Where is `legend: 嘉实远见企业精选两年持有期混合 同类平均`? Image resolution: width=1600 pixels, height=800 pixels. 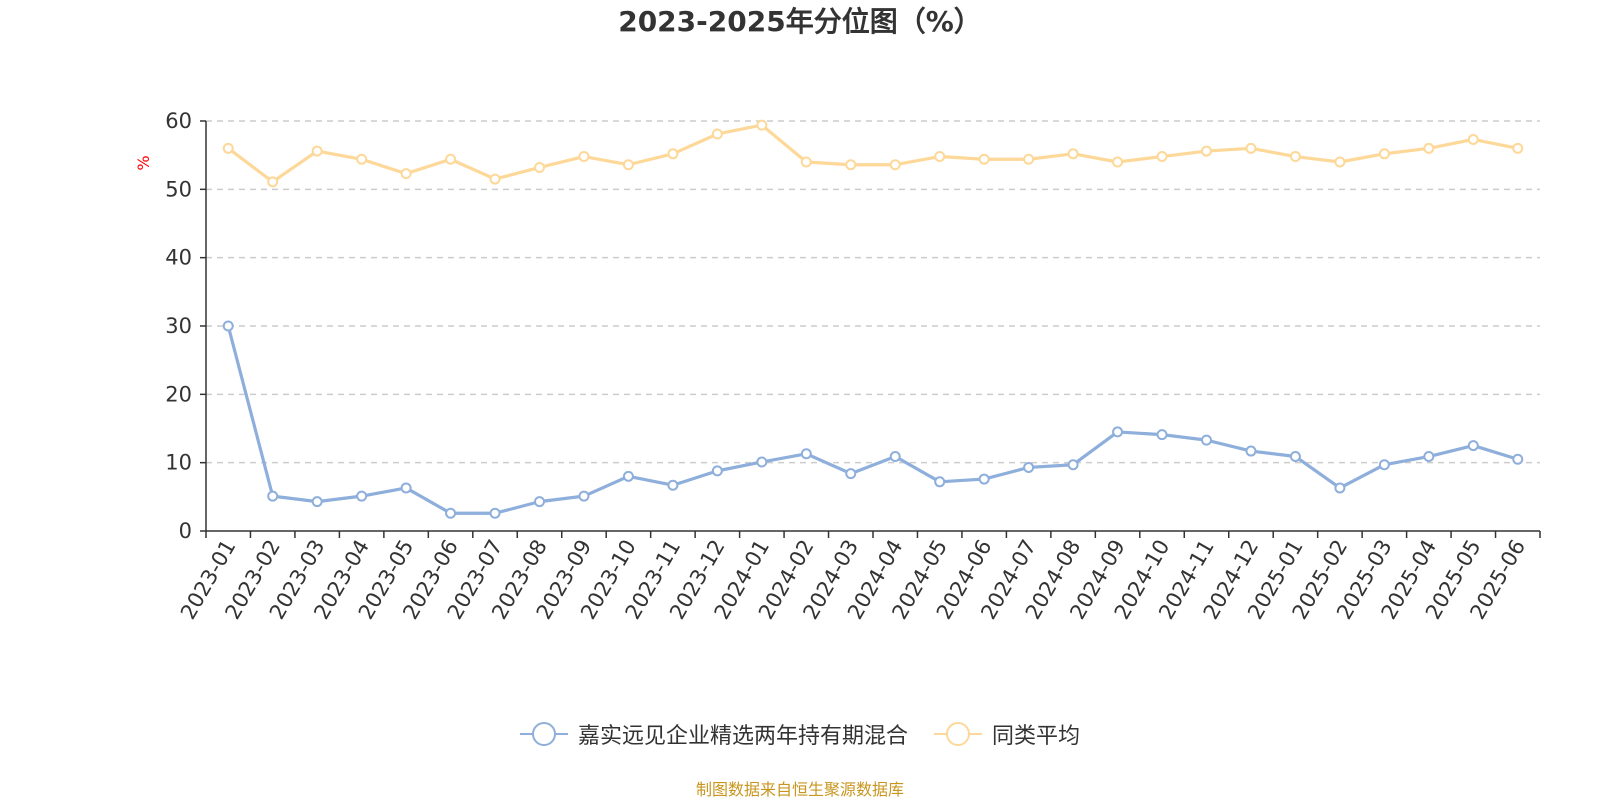
legend: 嘉实远见企业精选两年持有期混合 同类平均 is located at coordinates (800, 734).